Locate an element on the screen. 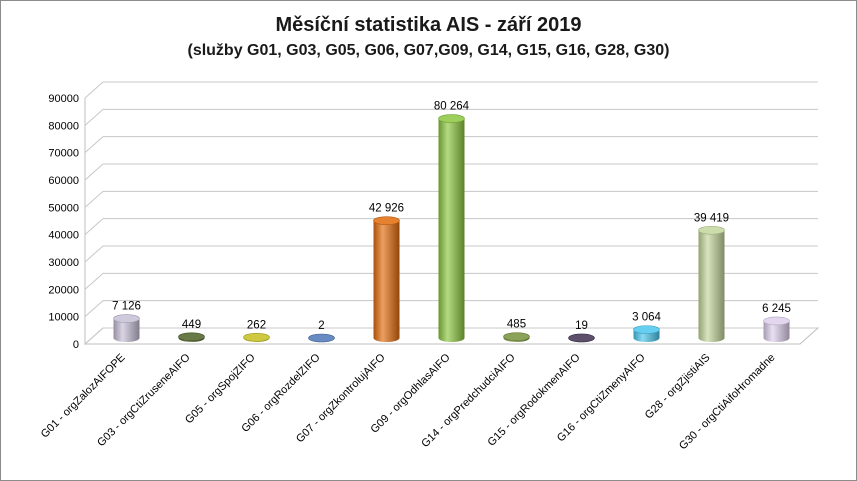 The width and height of the screenshot is (857, 481). y-tick-label: 10000 is located at coordinates (63, 318).